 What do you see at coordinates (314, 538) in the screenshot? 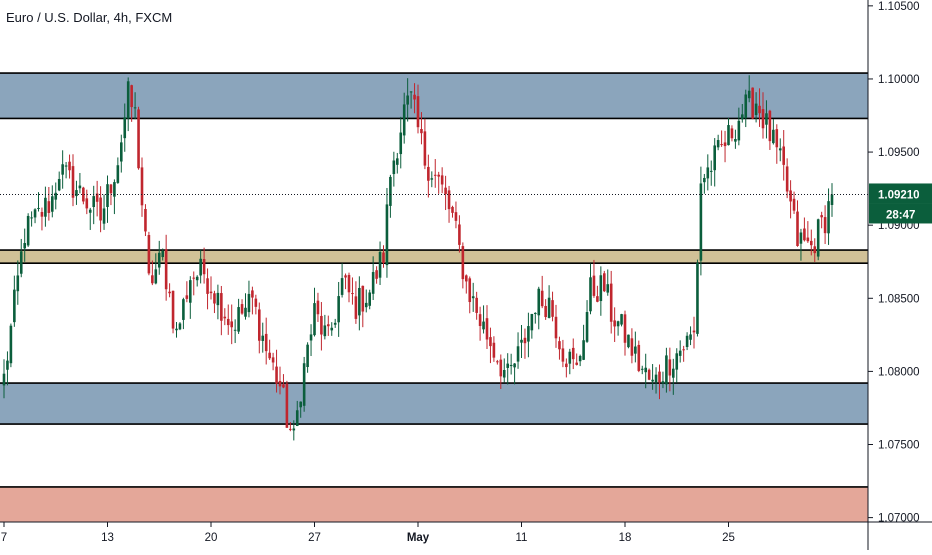
I see `x-tick-label: 27` at bounding box center [314, 538].